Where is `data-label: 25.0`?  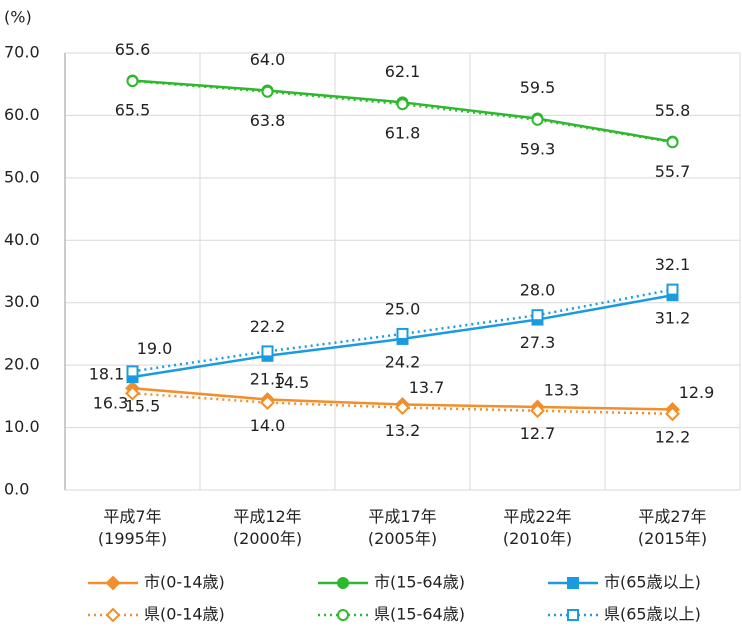 data-label: 25.0 is located at coordinates (403, 308).